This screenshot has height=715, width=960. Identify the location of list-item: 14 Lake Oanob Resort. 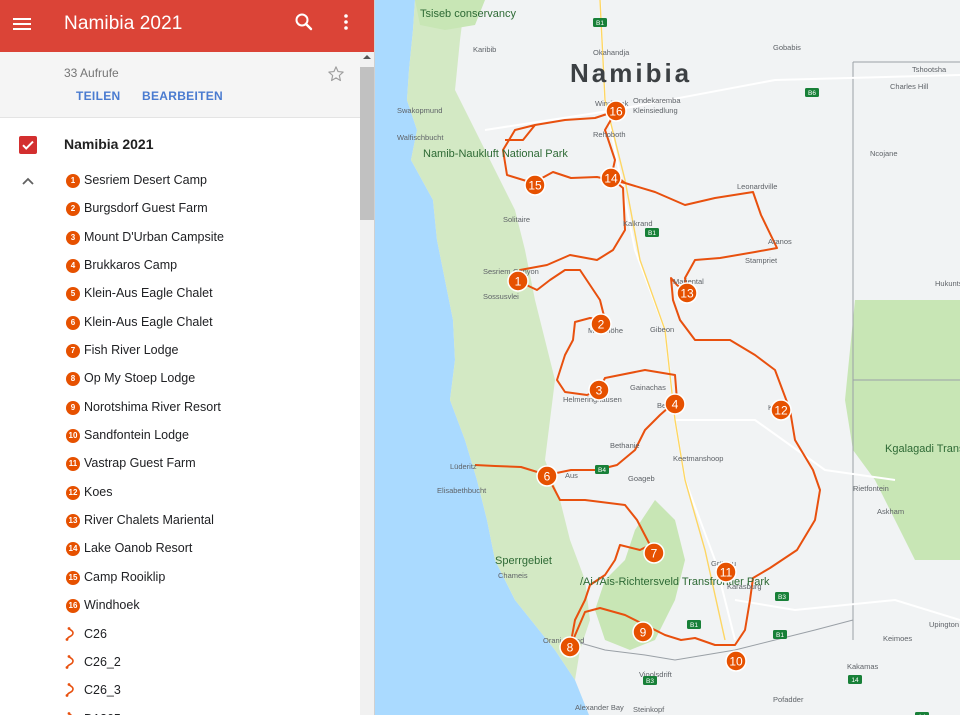
(180, 548).